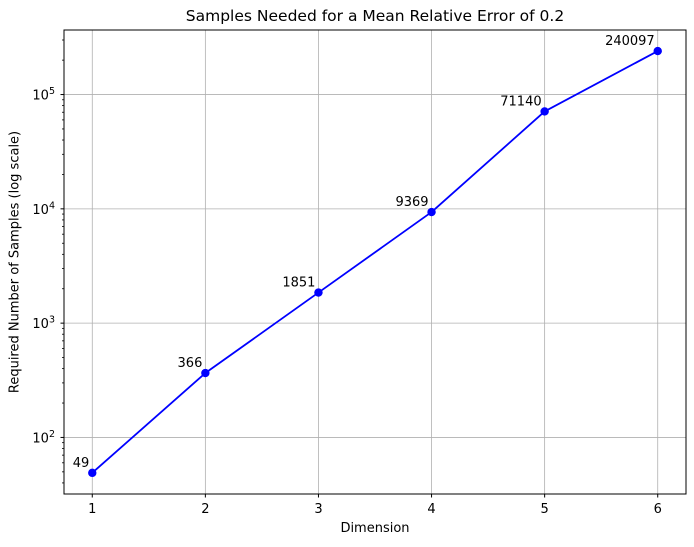 The image size is (694, 547). What do you see at coordinates (43, 324) in the screenshot?
I see `y-tick-label: 10³` at bounding box center [43, 324].